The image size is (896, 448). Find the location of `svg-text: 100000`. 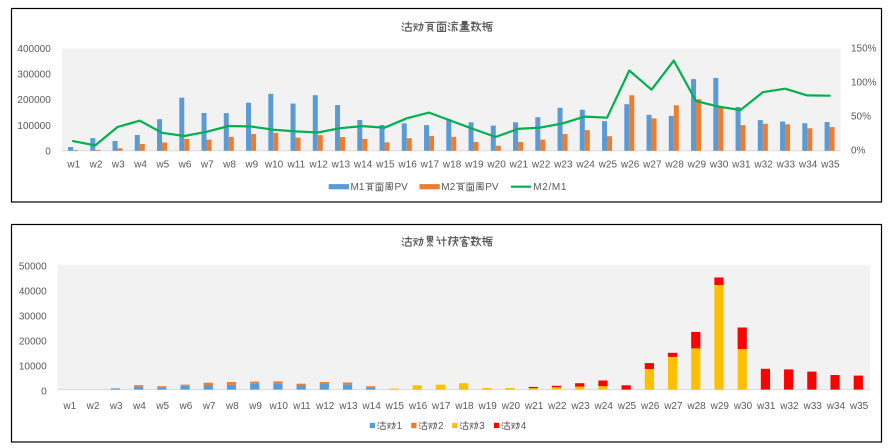

svg-text: 100000 is located at coordinates (34, 126).